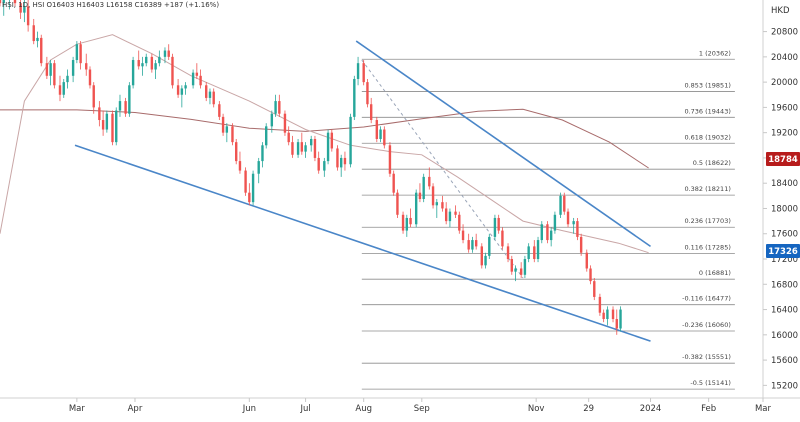  Describe the element at coordinates (707, 86) in the screenshot. I see `fib-level-label: 0.853 (19851)` at that location.